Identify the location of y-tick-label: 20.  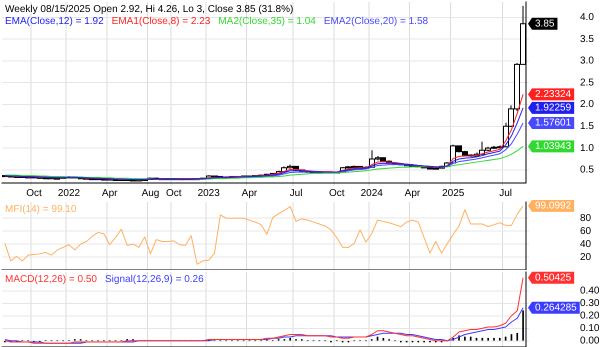
(586, 257).